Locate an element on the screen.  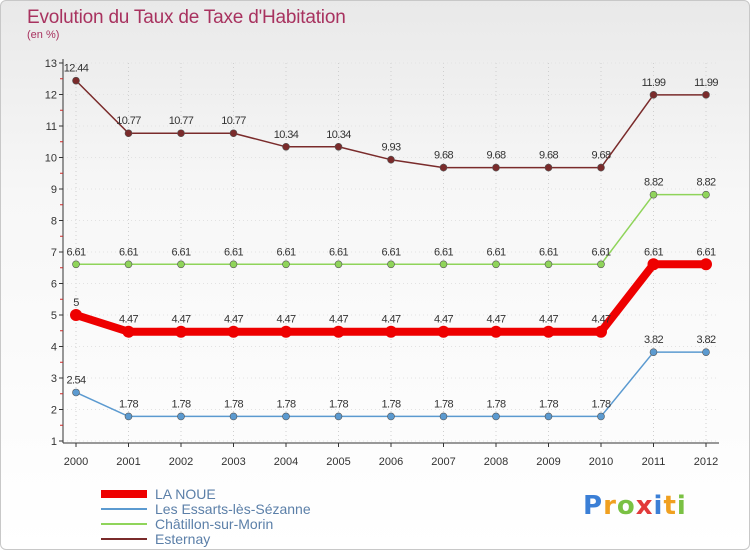
logo-letter: x is located at coordinates (644, 506).